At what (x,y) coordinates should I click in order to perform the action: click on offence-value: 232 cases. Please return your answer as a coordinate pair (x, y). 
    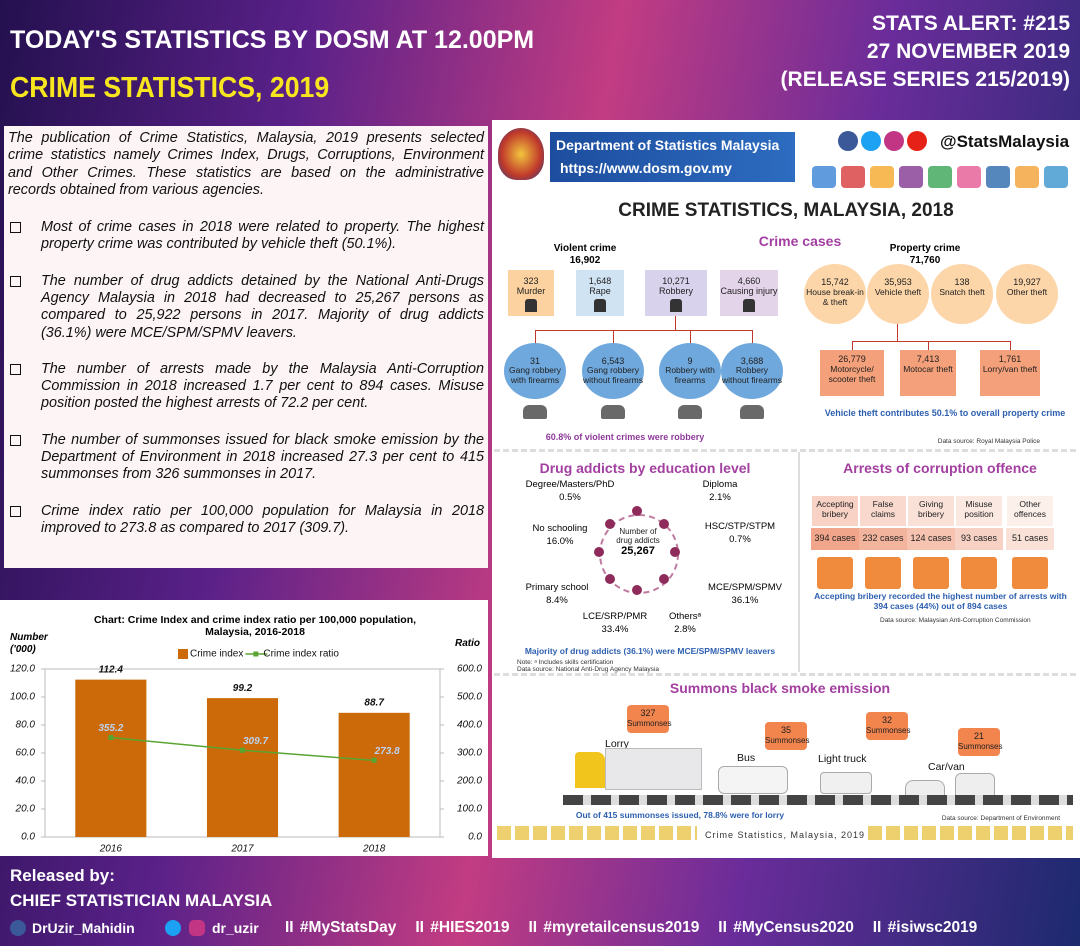
    Looking at the image, I should click on (883, 538).